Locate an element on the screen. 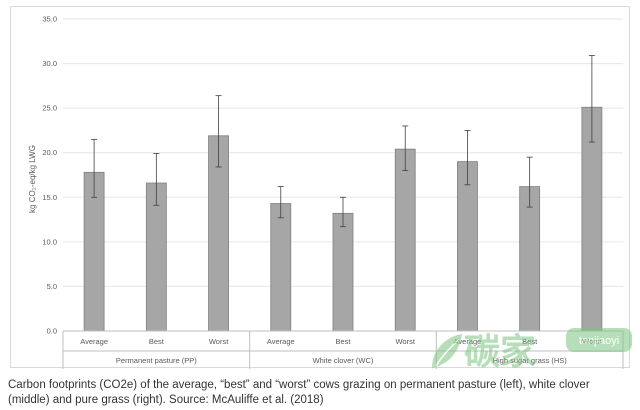 This screenshot has height=410, width=640. x-group-label: White clover (WC) is located at coordinates (343, 360).